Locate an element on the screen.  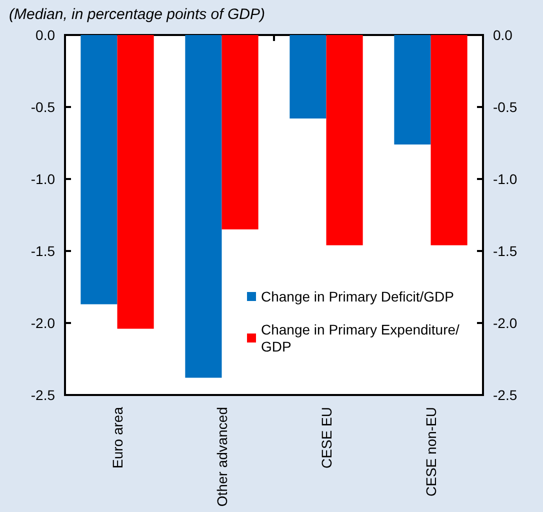
y-tick-label: -1.5 is located at coordinates (43, 251).